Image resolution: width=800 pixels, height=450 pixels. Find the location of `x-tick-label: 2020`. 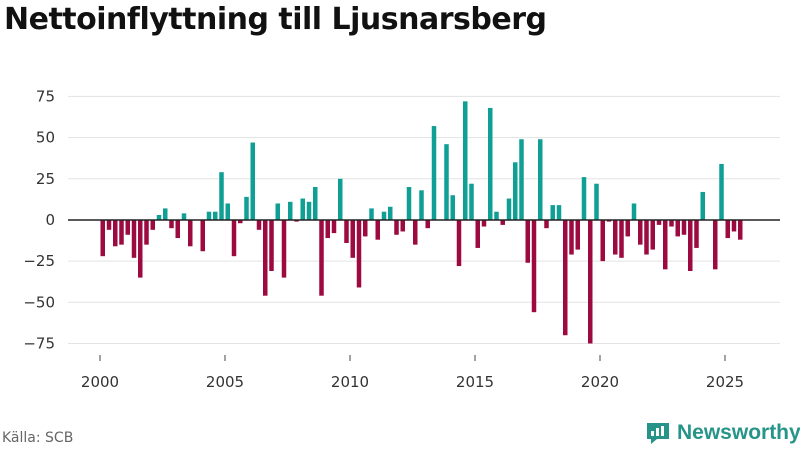

x-tick-label: 2020 is located at coordinates (600, 382).